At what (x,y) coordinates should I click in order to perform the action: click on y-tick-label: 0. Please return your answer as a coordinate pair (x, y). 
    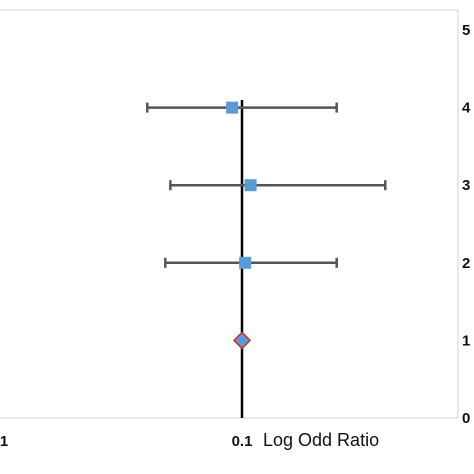
    Looking at the image, I should click on (466, 418).